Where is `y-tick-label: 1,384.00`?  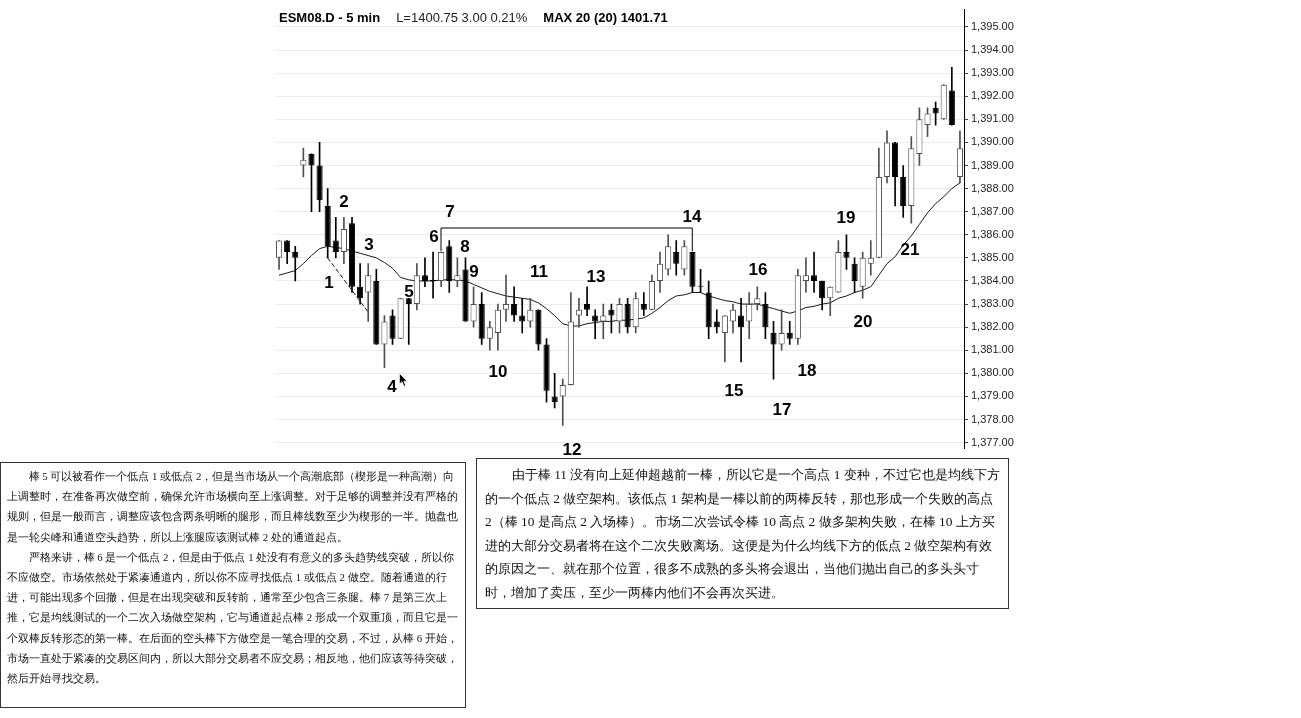 y-tick-label: 1,384.00 is located at coordinates (992, 279).